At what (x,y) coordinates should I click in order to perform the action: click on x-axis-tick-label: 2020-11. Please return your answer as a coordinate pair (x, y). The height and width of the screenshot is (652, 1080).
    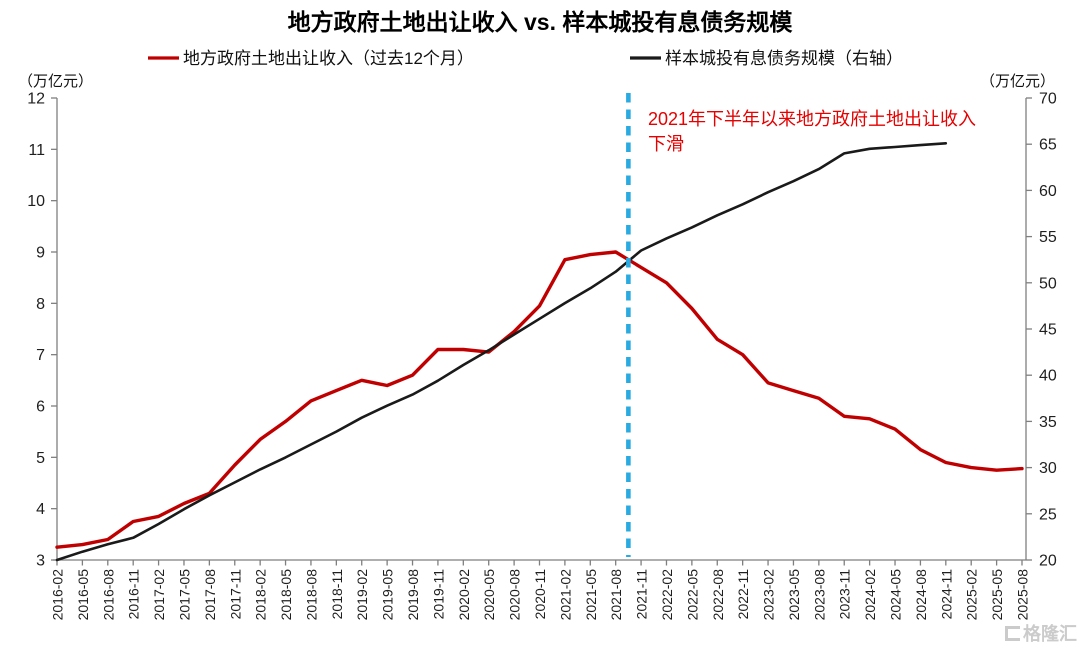
    Looking at the image, I should click on (540, 594).